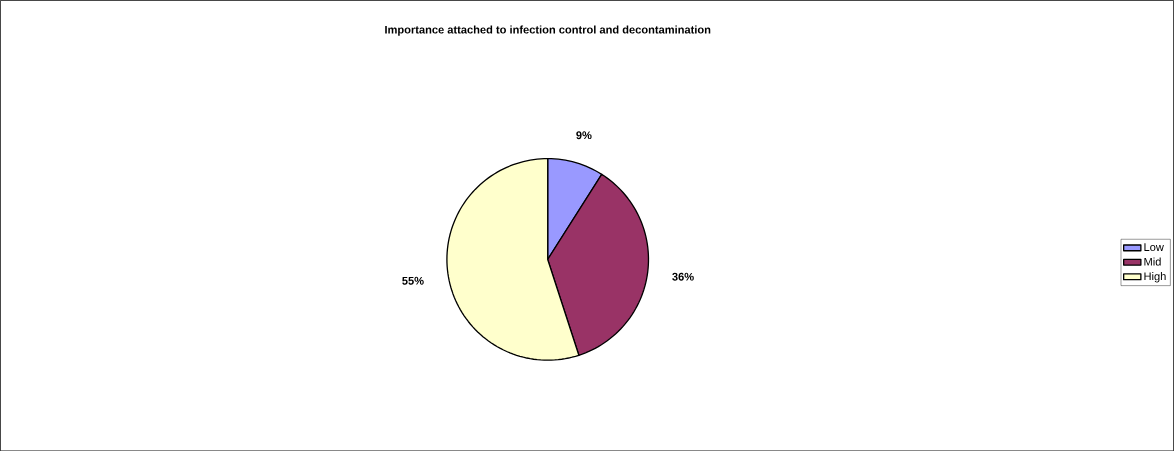 This screenshot has width=1174, height=451. Describe the element at coordinates (1155, 277) in the screenshot. I see `legend-label: High` at that location.